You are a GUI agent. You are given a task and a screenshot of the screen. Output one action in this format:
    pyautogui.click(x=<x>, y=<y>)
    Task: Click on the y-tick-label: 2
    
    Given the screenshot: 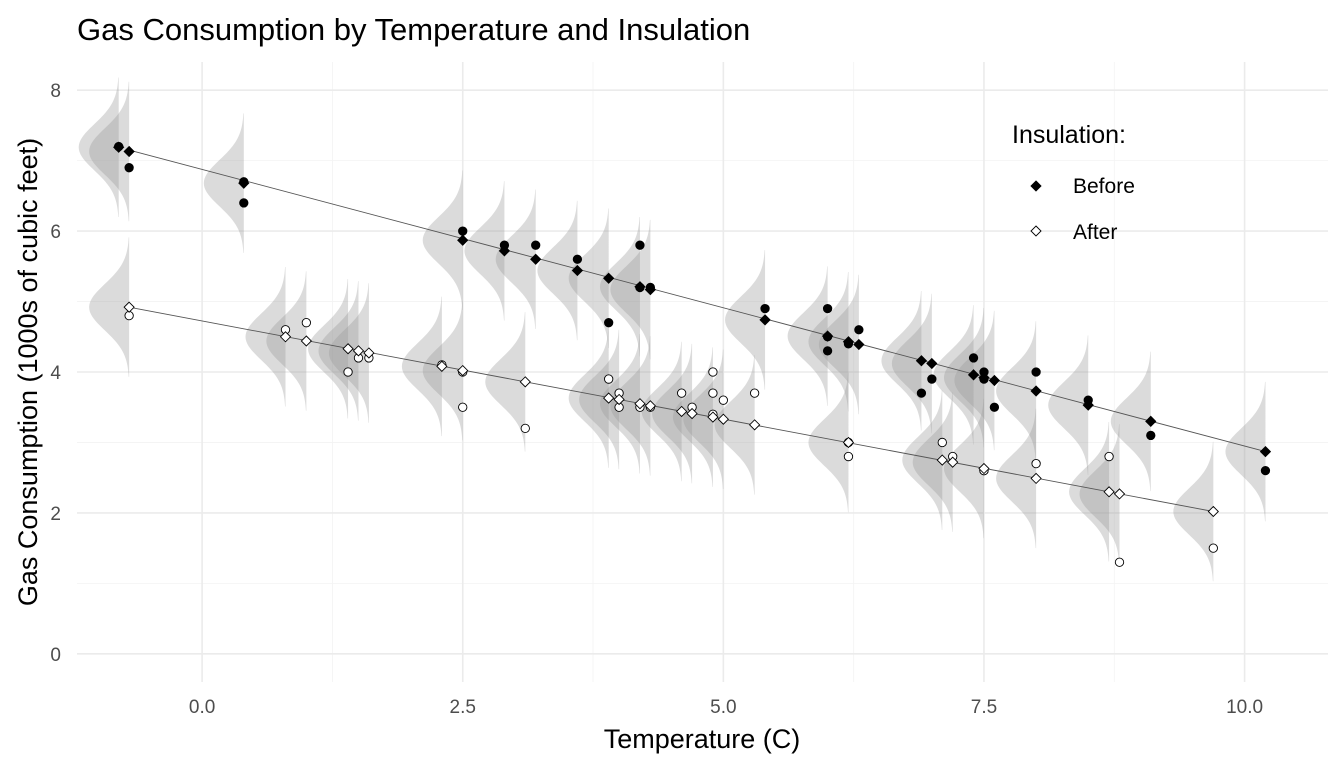 What is the action you would take?
    pyautogui.click(x=55, y=514)
    